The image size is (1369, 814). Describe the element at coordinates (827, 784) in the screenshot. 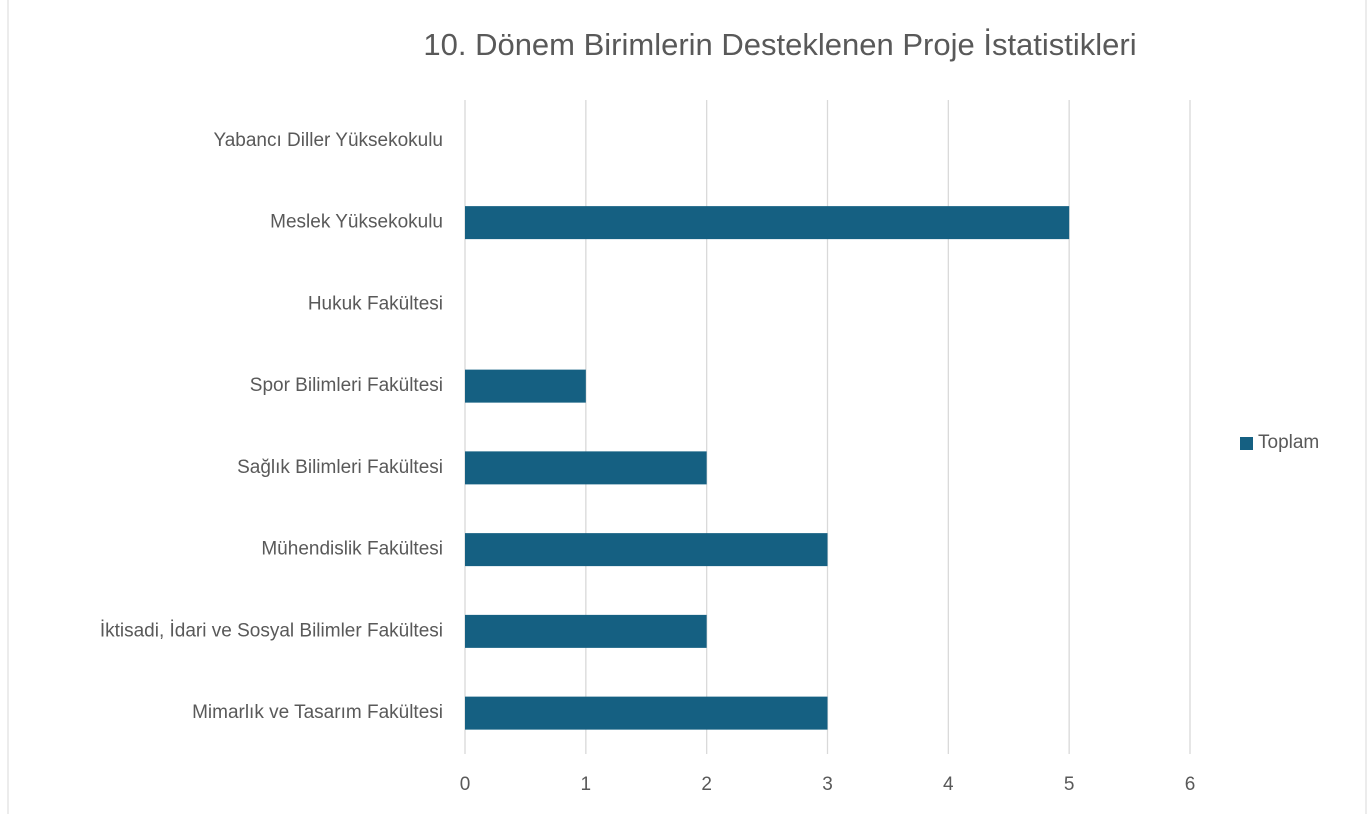

I see `x-tick-label: 3` at that location.